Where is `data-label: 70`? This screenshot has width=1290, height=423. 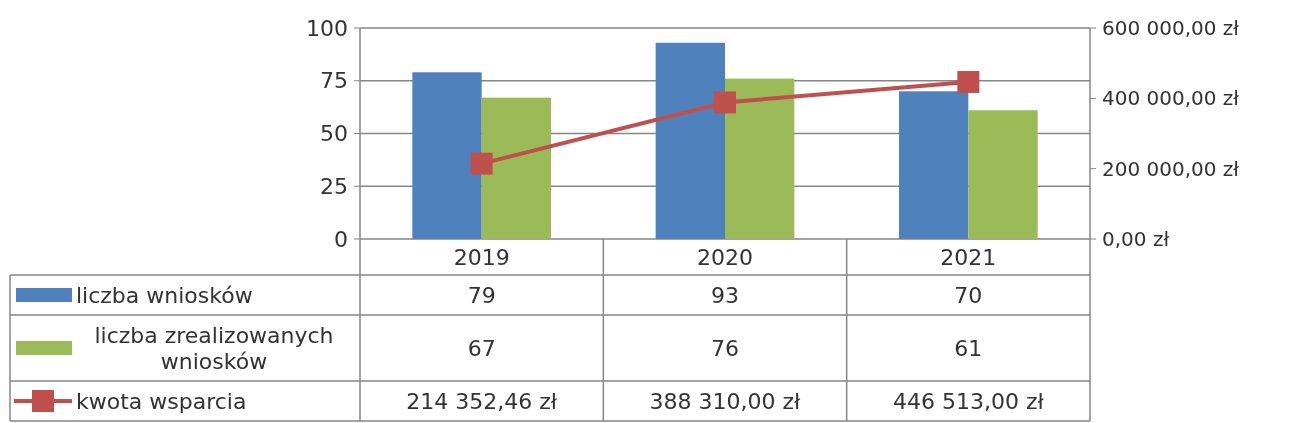 data-label: 70 is located at coordinates (968, 295).